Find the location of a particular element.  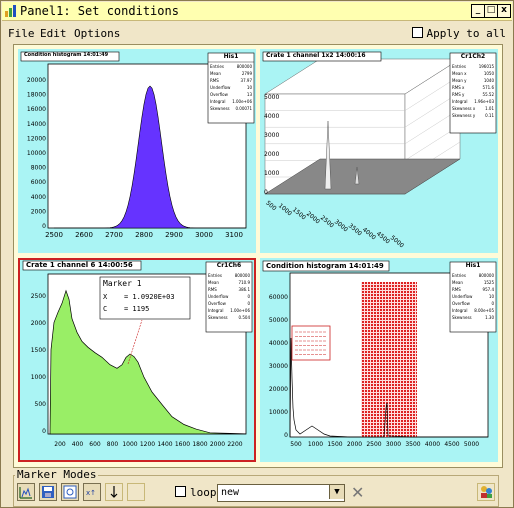

x-tick-label: 2600 is located at coordinates (84, 235).